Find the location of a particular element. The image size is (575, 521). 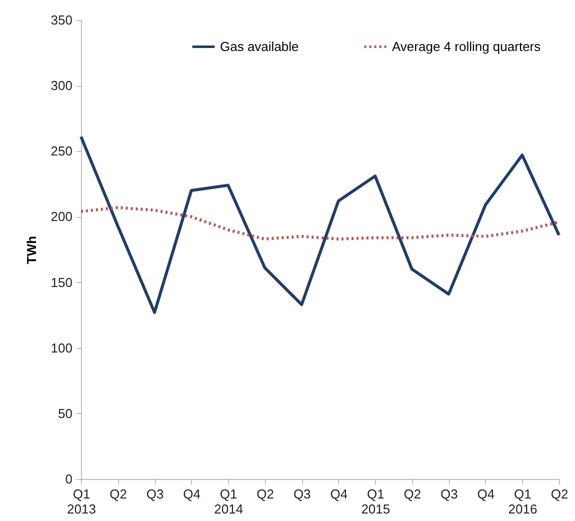

y-tick-label: 350 is located at coordinates (61, 20).